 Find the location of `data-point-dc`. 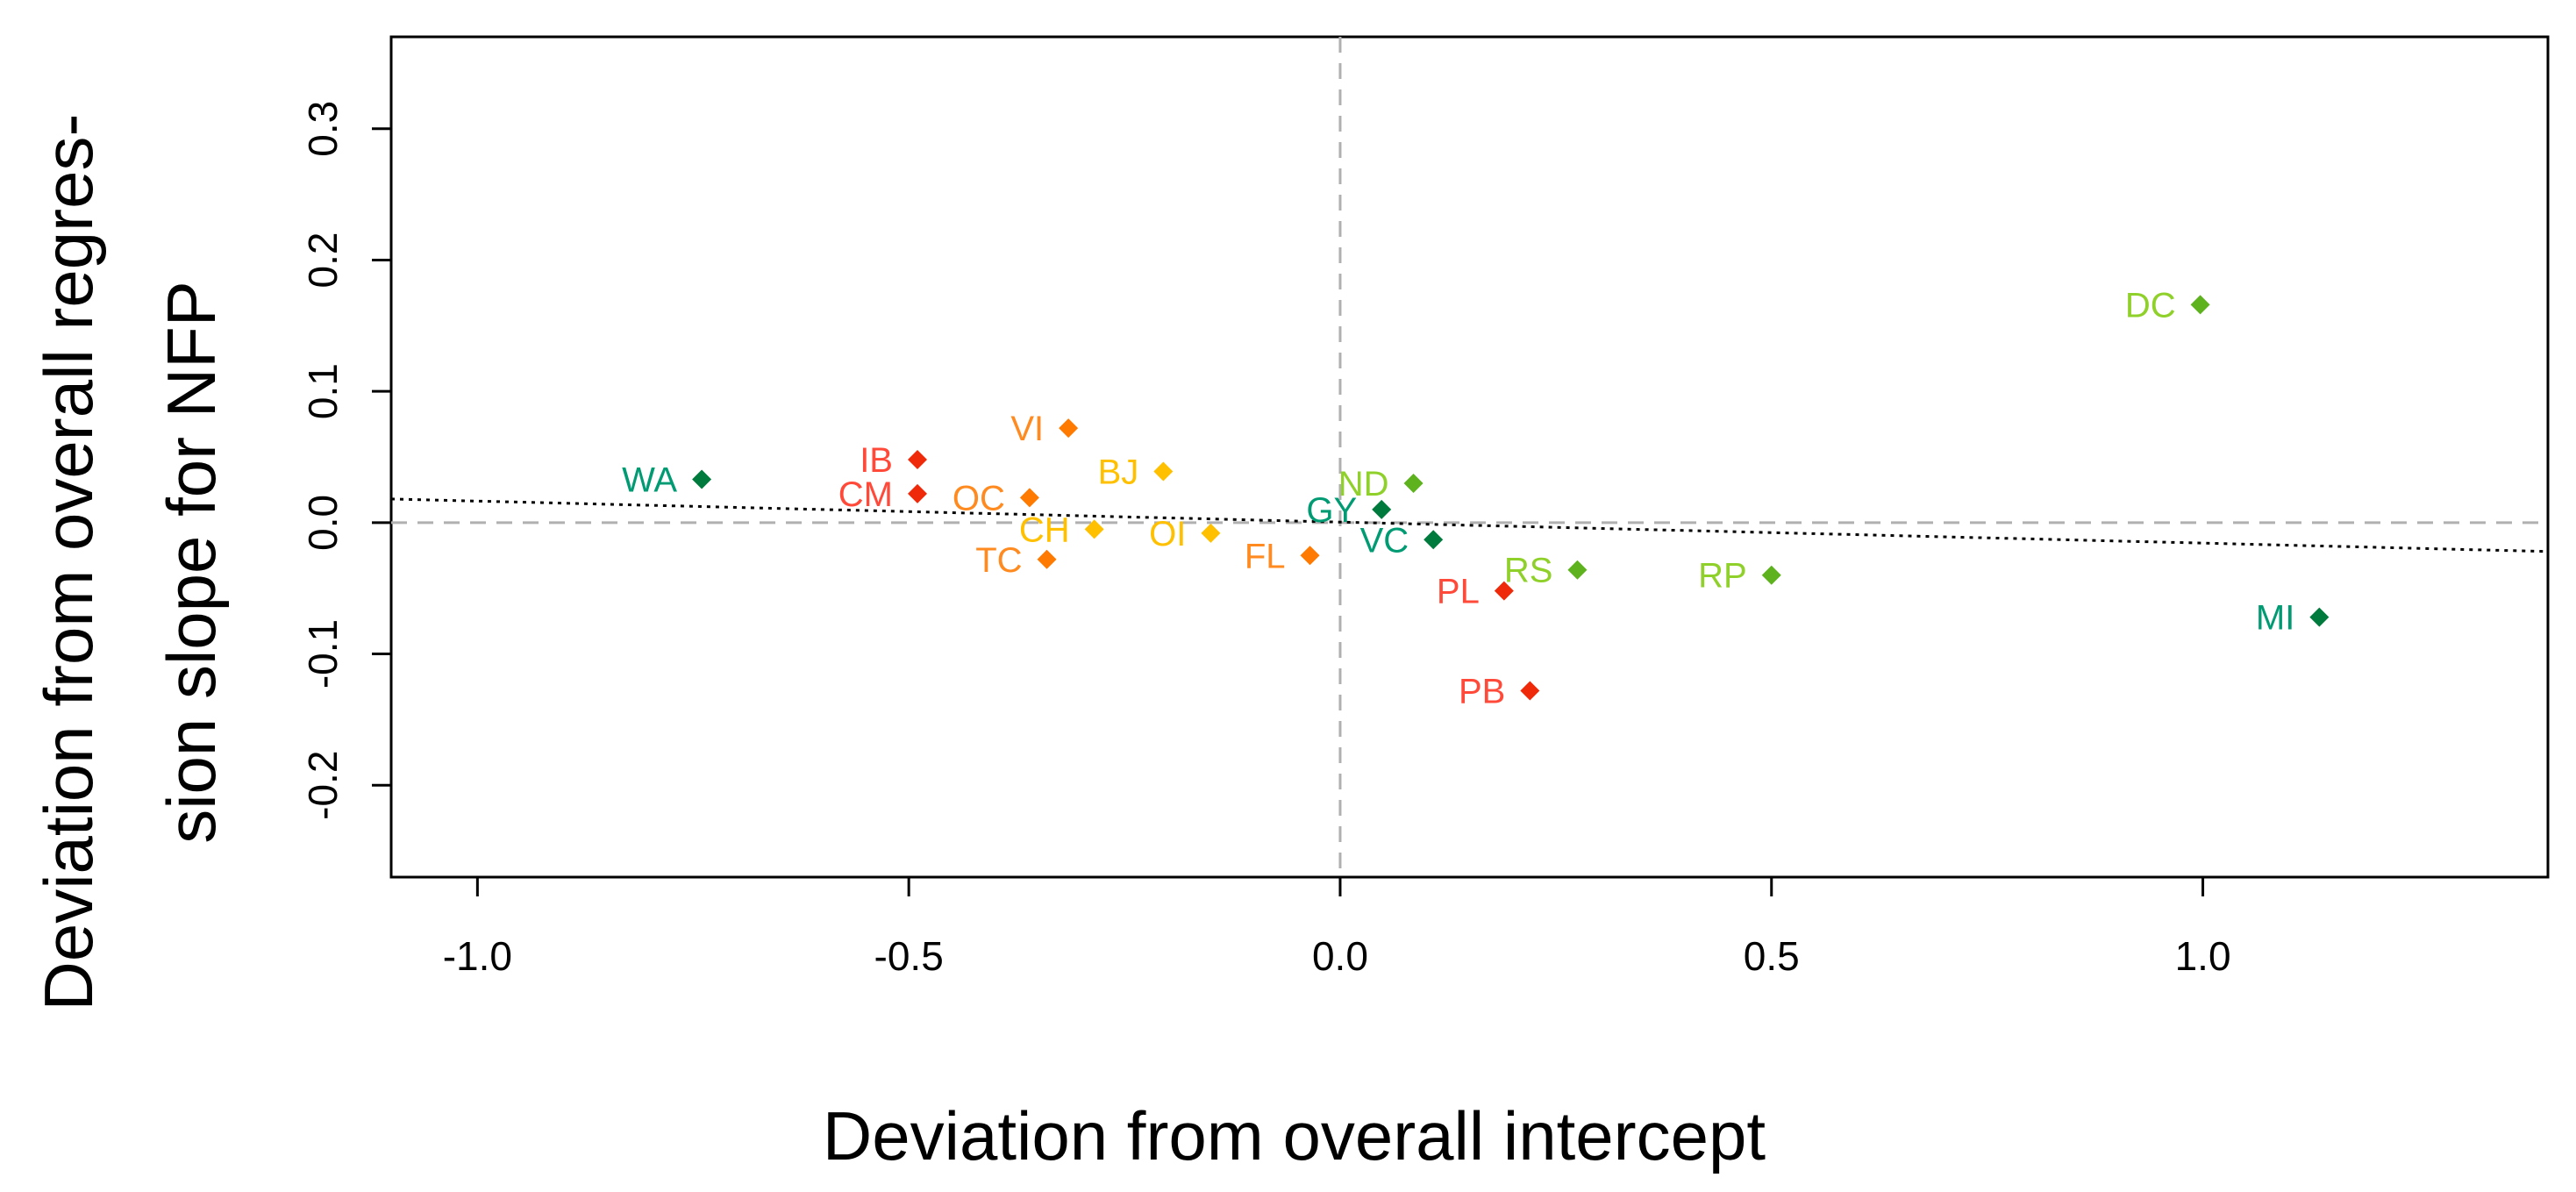

data-point-dc is located at coordinates (2200, 305).